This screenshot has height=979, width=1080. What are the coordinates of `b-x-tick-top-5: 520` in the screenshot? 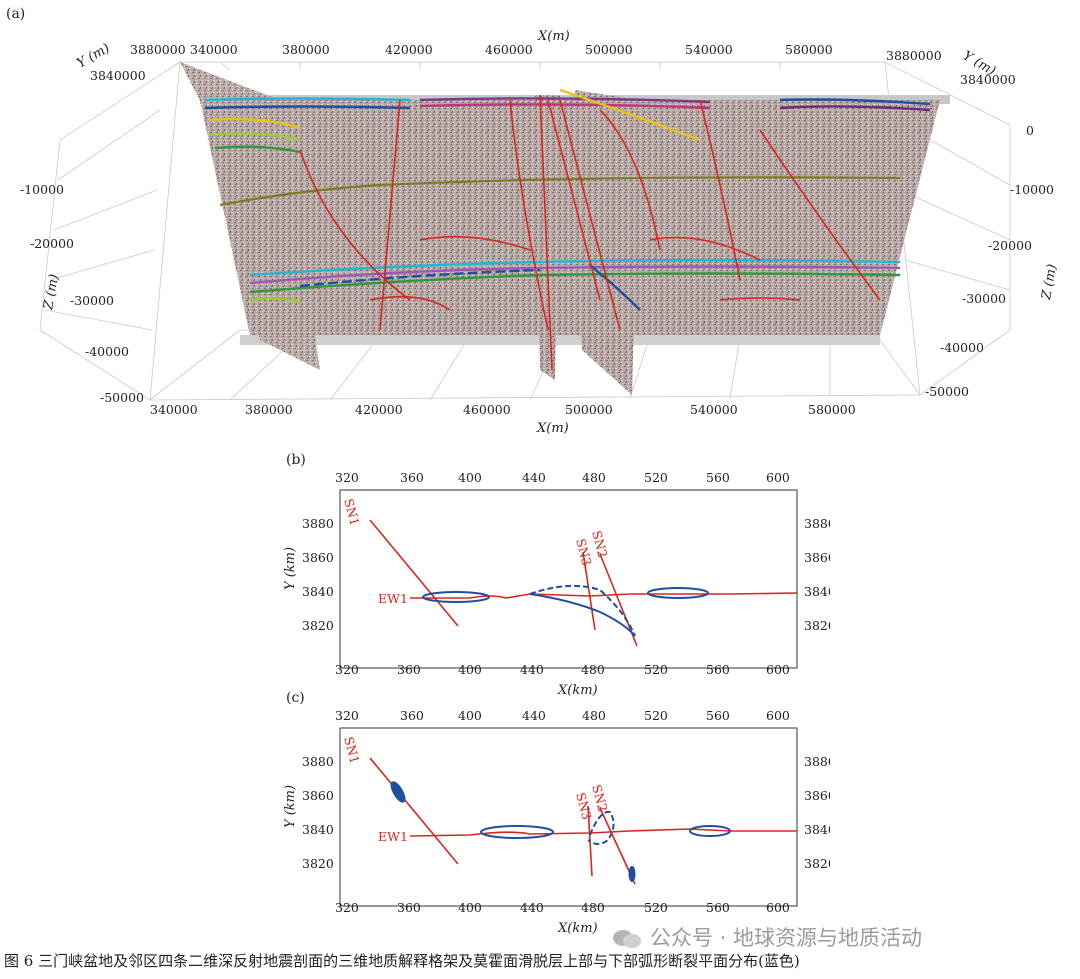 It's located at (656, 477).